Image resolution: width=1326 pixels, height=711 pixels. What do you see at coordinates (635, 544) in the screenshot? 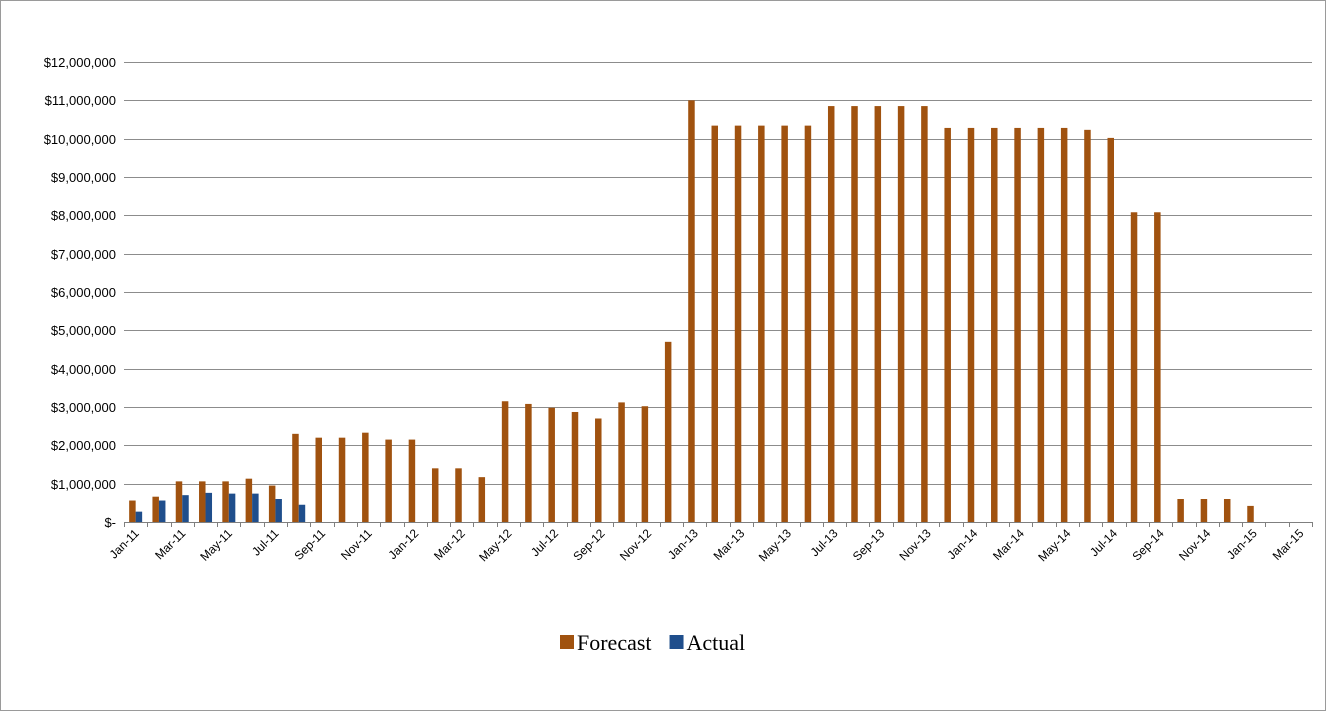
I see `x-tick-label: Nov-12` at bounding box center [635, 544].